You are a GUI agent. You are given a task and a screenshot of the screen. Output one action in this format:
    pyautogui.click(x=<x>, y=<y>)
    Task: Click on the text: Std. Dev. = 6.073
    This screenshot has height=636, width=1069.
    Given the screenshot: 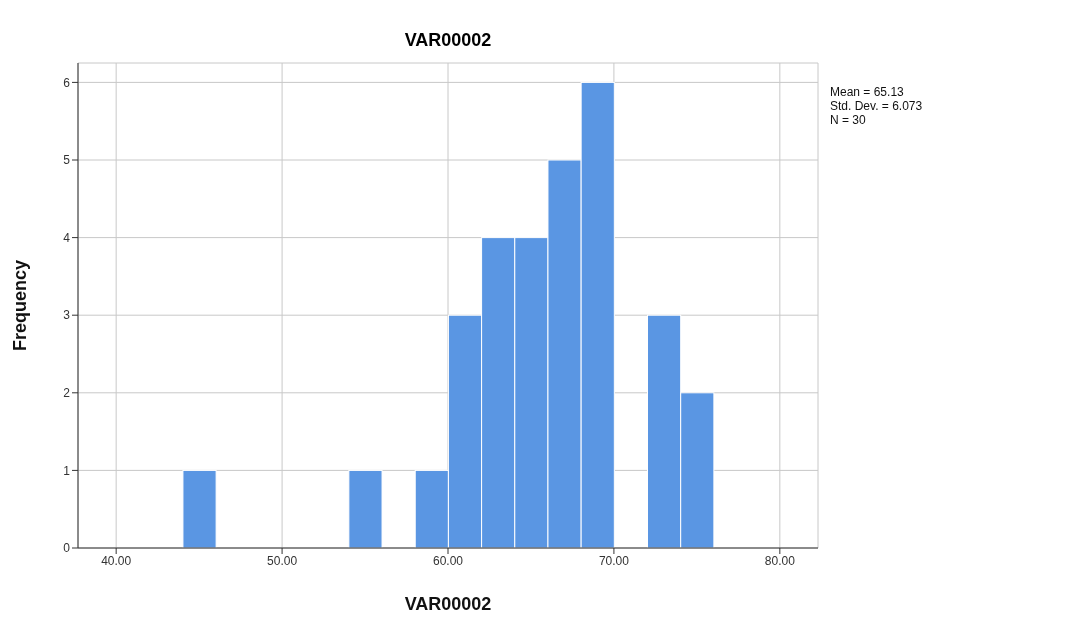 What is the action you would take?
    pyautogui.click(x=876, y=106)
    